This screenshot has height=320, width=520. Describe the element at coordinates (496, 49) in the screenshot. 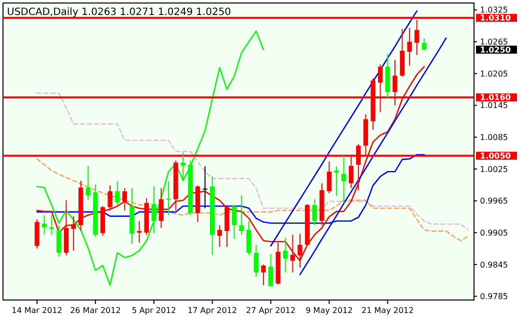

I see `text: 1.0250` at that location.